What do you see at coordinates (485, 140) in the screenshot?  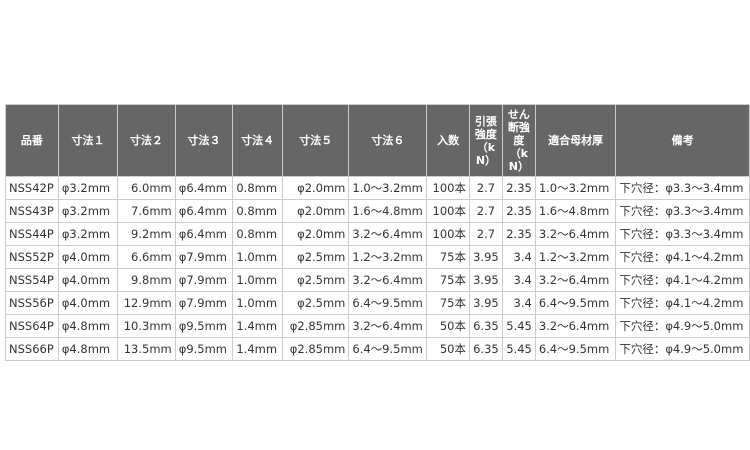 I see `column-header: 引張強度（kN）` at bounding box center [485, 140].